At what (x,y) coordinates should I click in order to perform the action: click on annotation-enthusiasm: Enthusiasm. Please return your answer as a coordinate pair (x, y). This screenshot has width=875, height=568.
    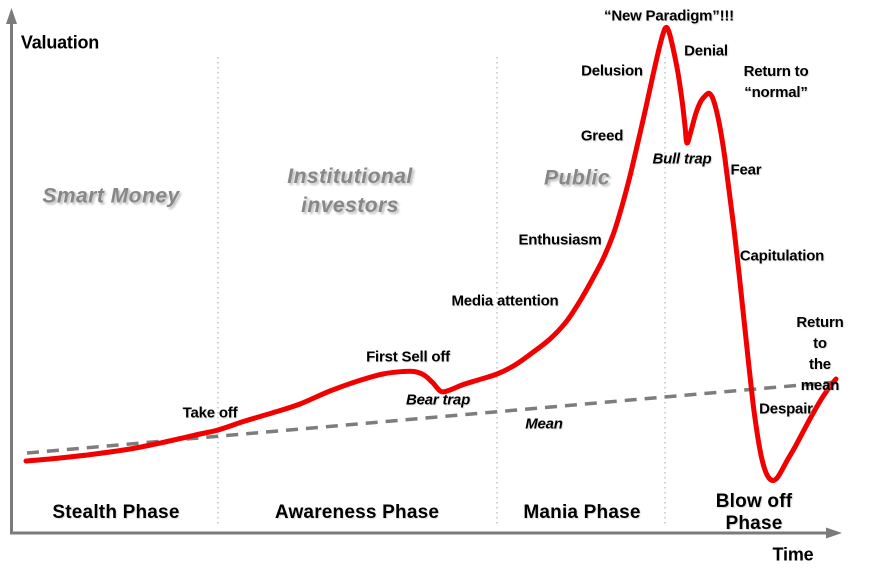
    Looking at the image, I should click on (560, 240).